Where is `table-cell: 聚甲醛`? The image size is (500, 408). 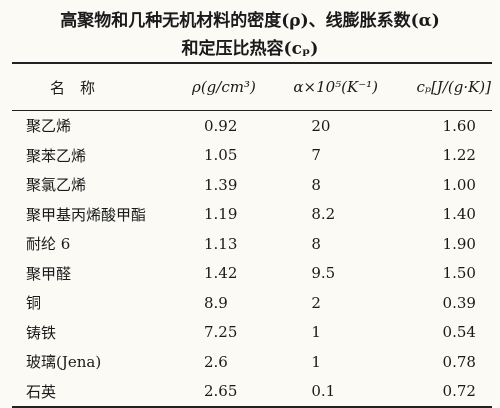 table-cell: 聚甲醛 is located at coordinates (49, 273).